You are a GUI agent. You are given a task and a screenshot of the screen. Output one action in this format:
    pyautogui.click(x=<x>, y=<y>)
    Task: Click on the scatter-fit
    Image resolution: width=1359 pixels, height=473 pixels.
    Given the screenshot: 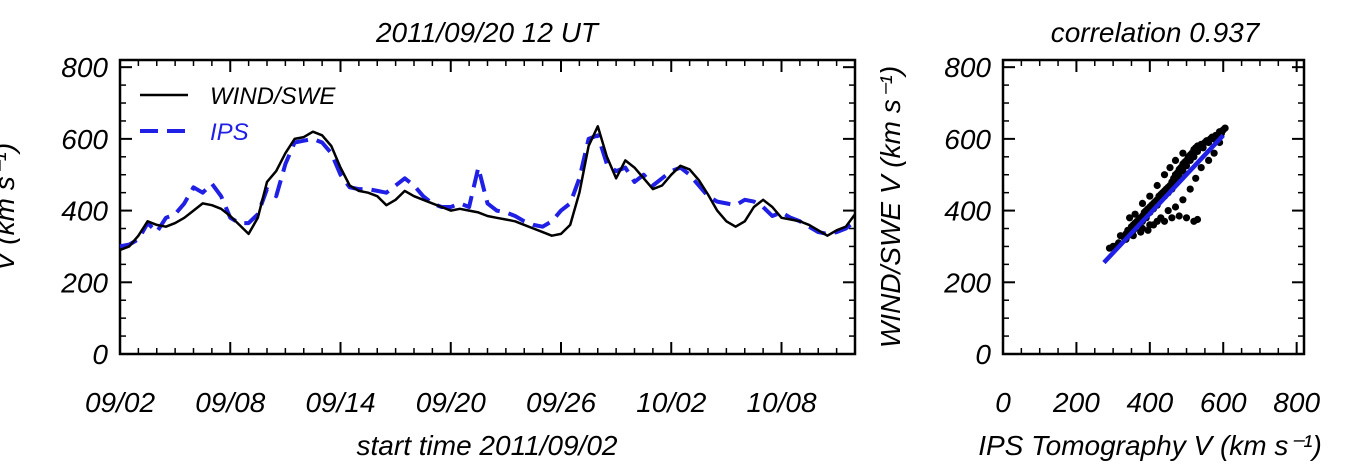 What is the action you would take?
    pyautogui.click(x=1163, y=199)
    